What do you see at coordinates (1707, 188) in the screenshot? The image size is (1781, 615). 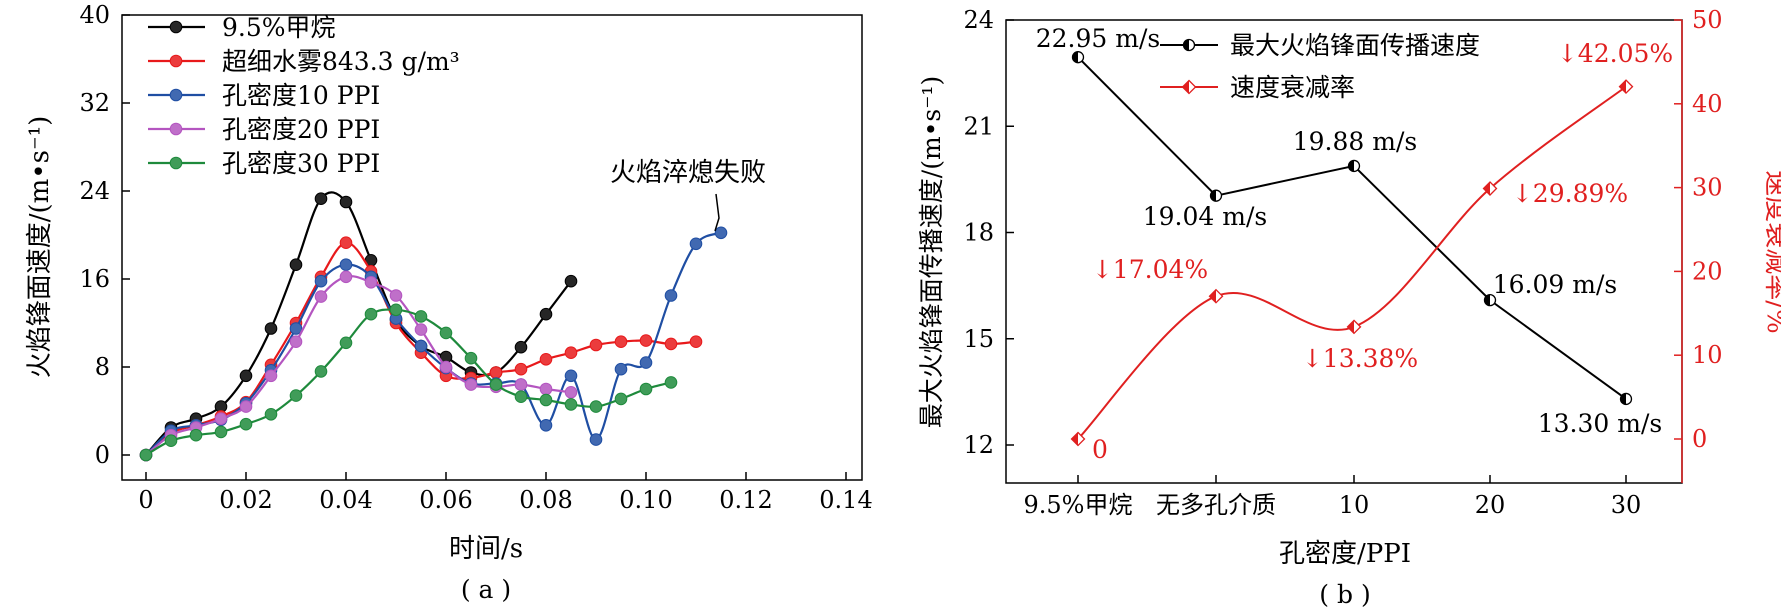 I see `chart-b-y2-tick-label: 30` at bounding box center [1707, 188].